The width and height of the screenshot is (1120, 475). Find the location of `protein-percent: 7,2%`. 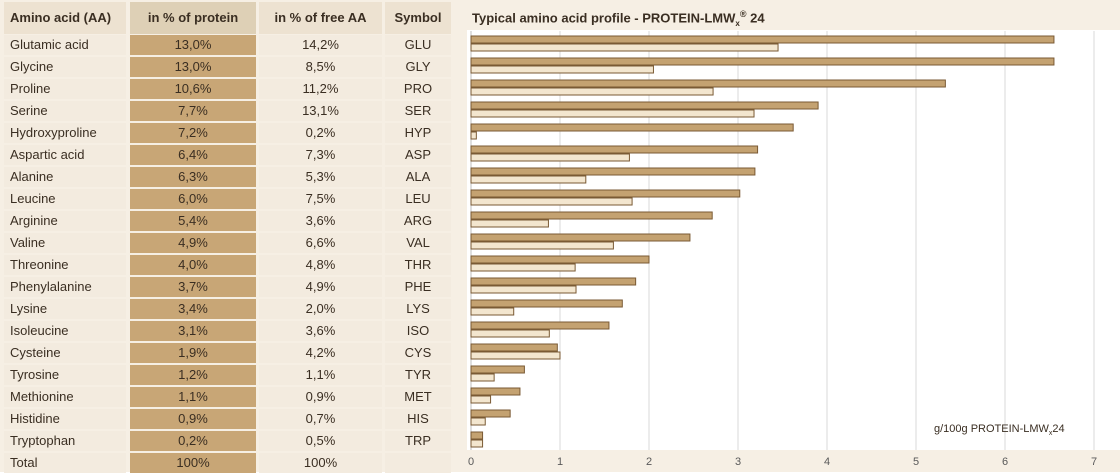

protein-percent: 7,2% is located at coordinates (193, 133).